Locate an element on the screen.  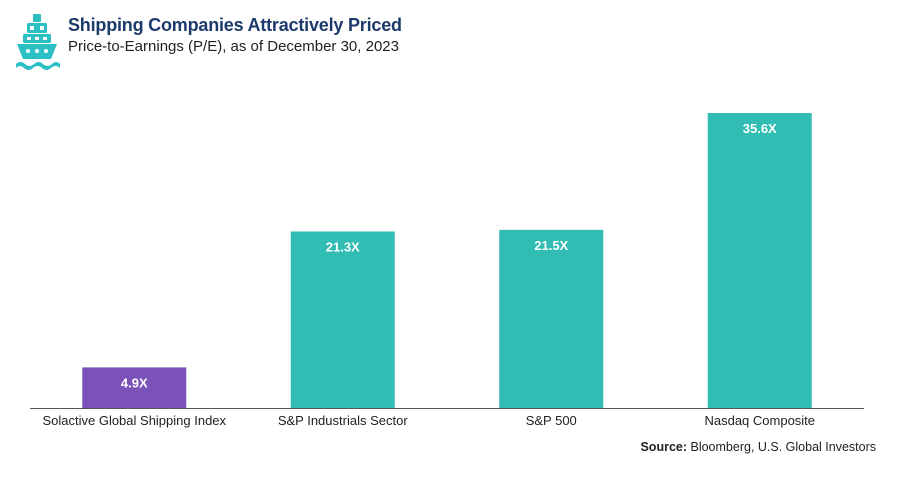
x-tick-label: Nasdaq Composite is located at coordinates (759, 420).